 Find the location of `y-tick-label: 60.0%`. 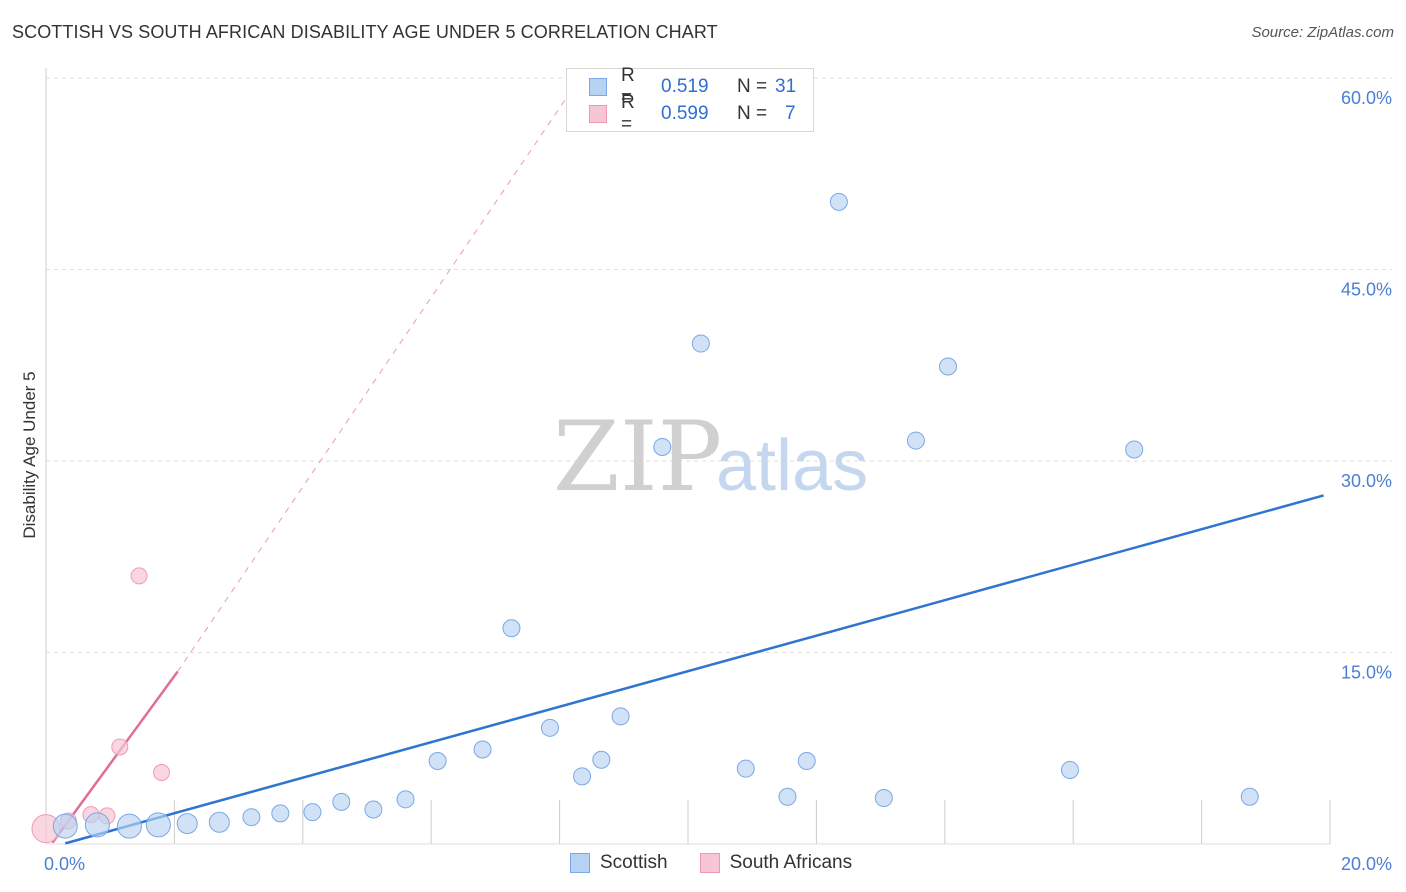

y-tick-label: 60.0% is located at coordinates (1366, 98).